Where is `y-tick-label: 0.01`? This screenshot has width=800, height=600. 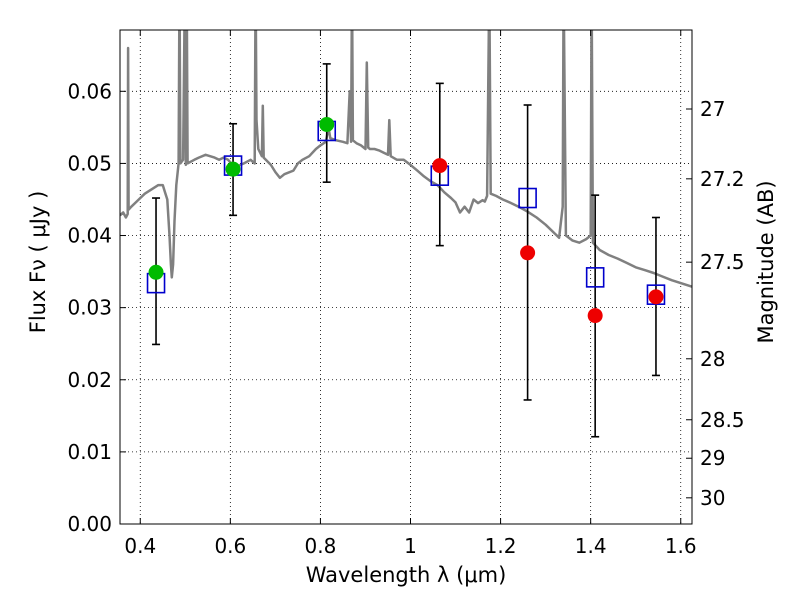
y-tick-label: 0.01 is located at coordinates (89, 452).